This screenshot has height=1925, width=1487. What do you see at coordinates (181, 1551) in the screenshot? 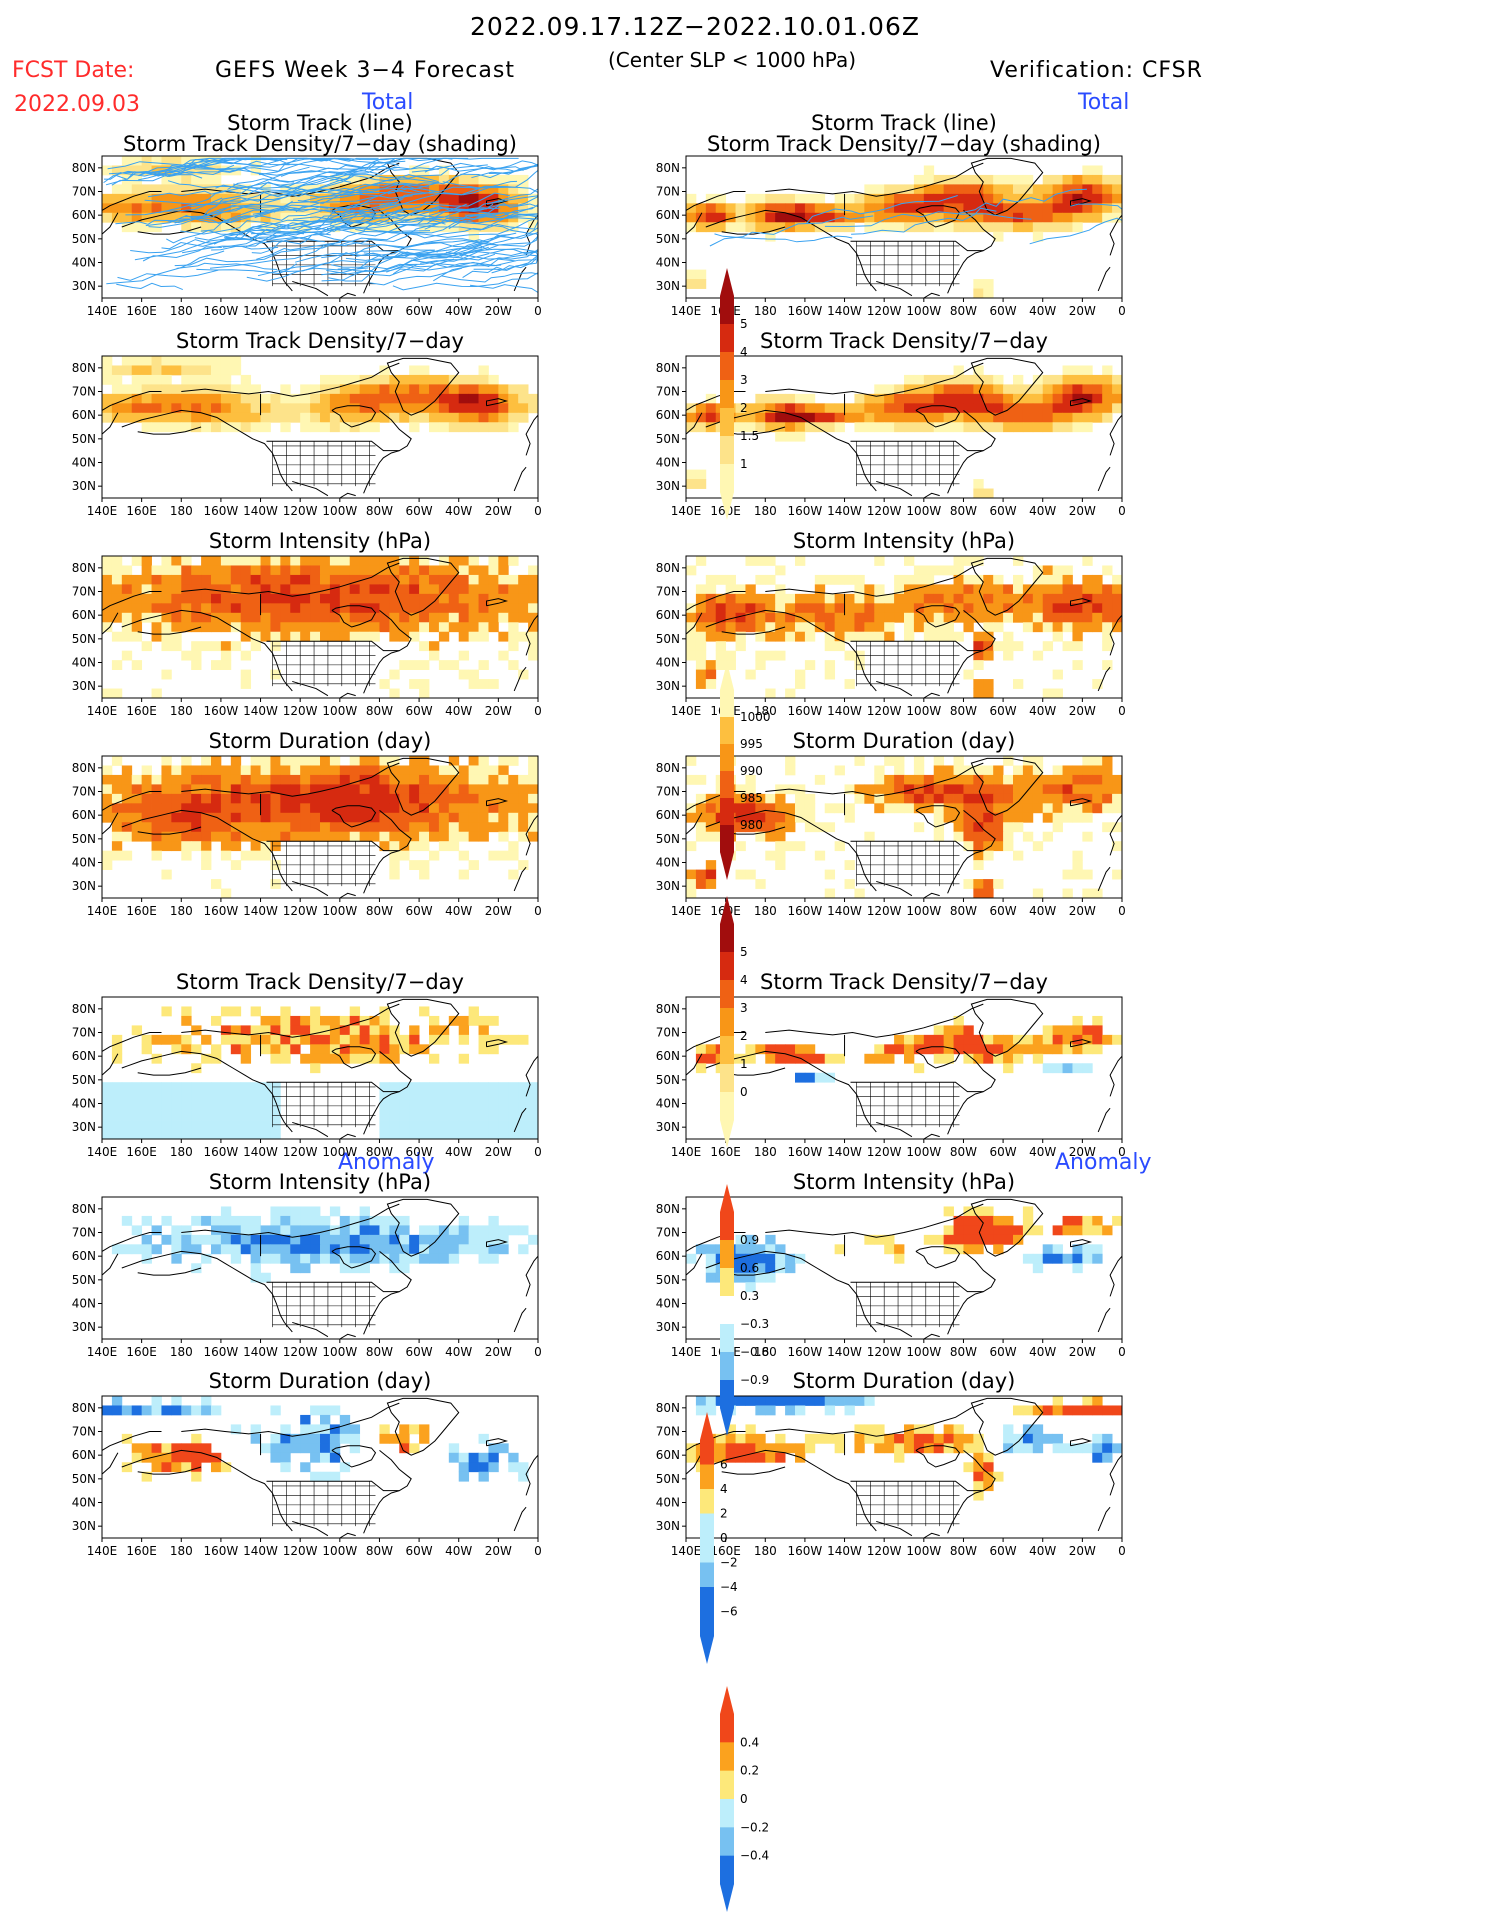
I see `x-tick-label: 180` at bounding box center [181, 1551].